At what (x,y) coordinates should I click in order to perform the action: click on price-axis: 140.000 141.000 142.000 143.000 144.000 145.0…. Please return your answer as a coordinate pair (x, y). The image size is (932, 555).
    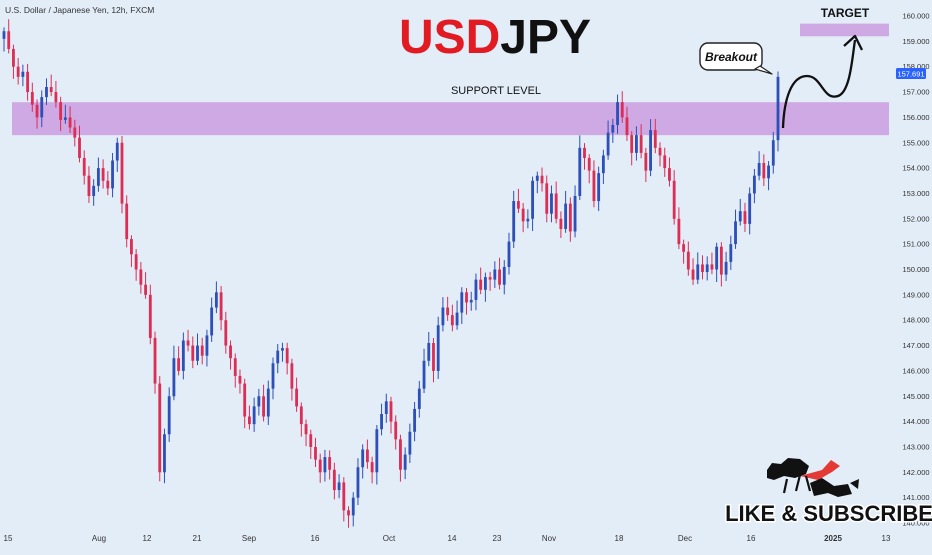
    Looking at the image, I should click on (916, 275).